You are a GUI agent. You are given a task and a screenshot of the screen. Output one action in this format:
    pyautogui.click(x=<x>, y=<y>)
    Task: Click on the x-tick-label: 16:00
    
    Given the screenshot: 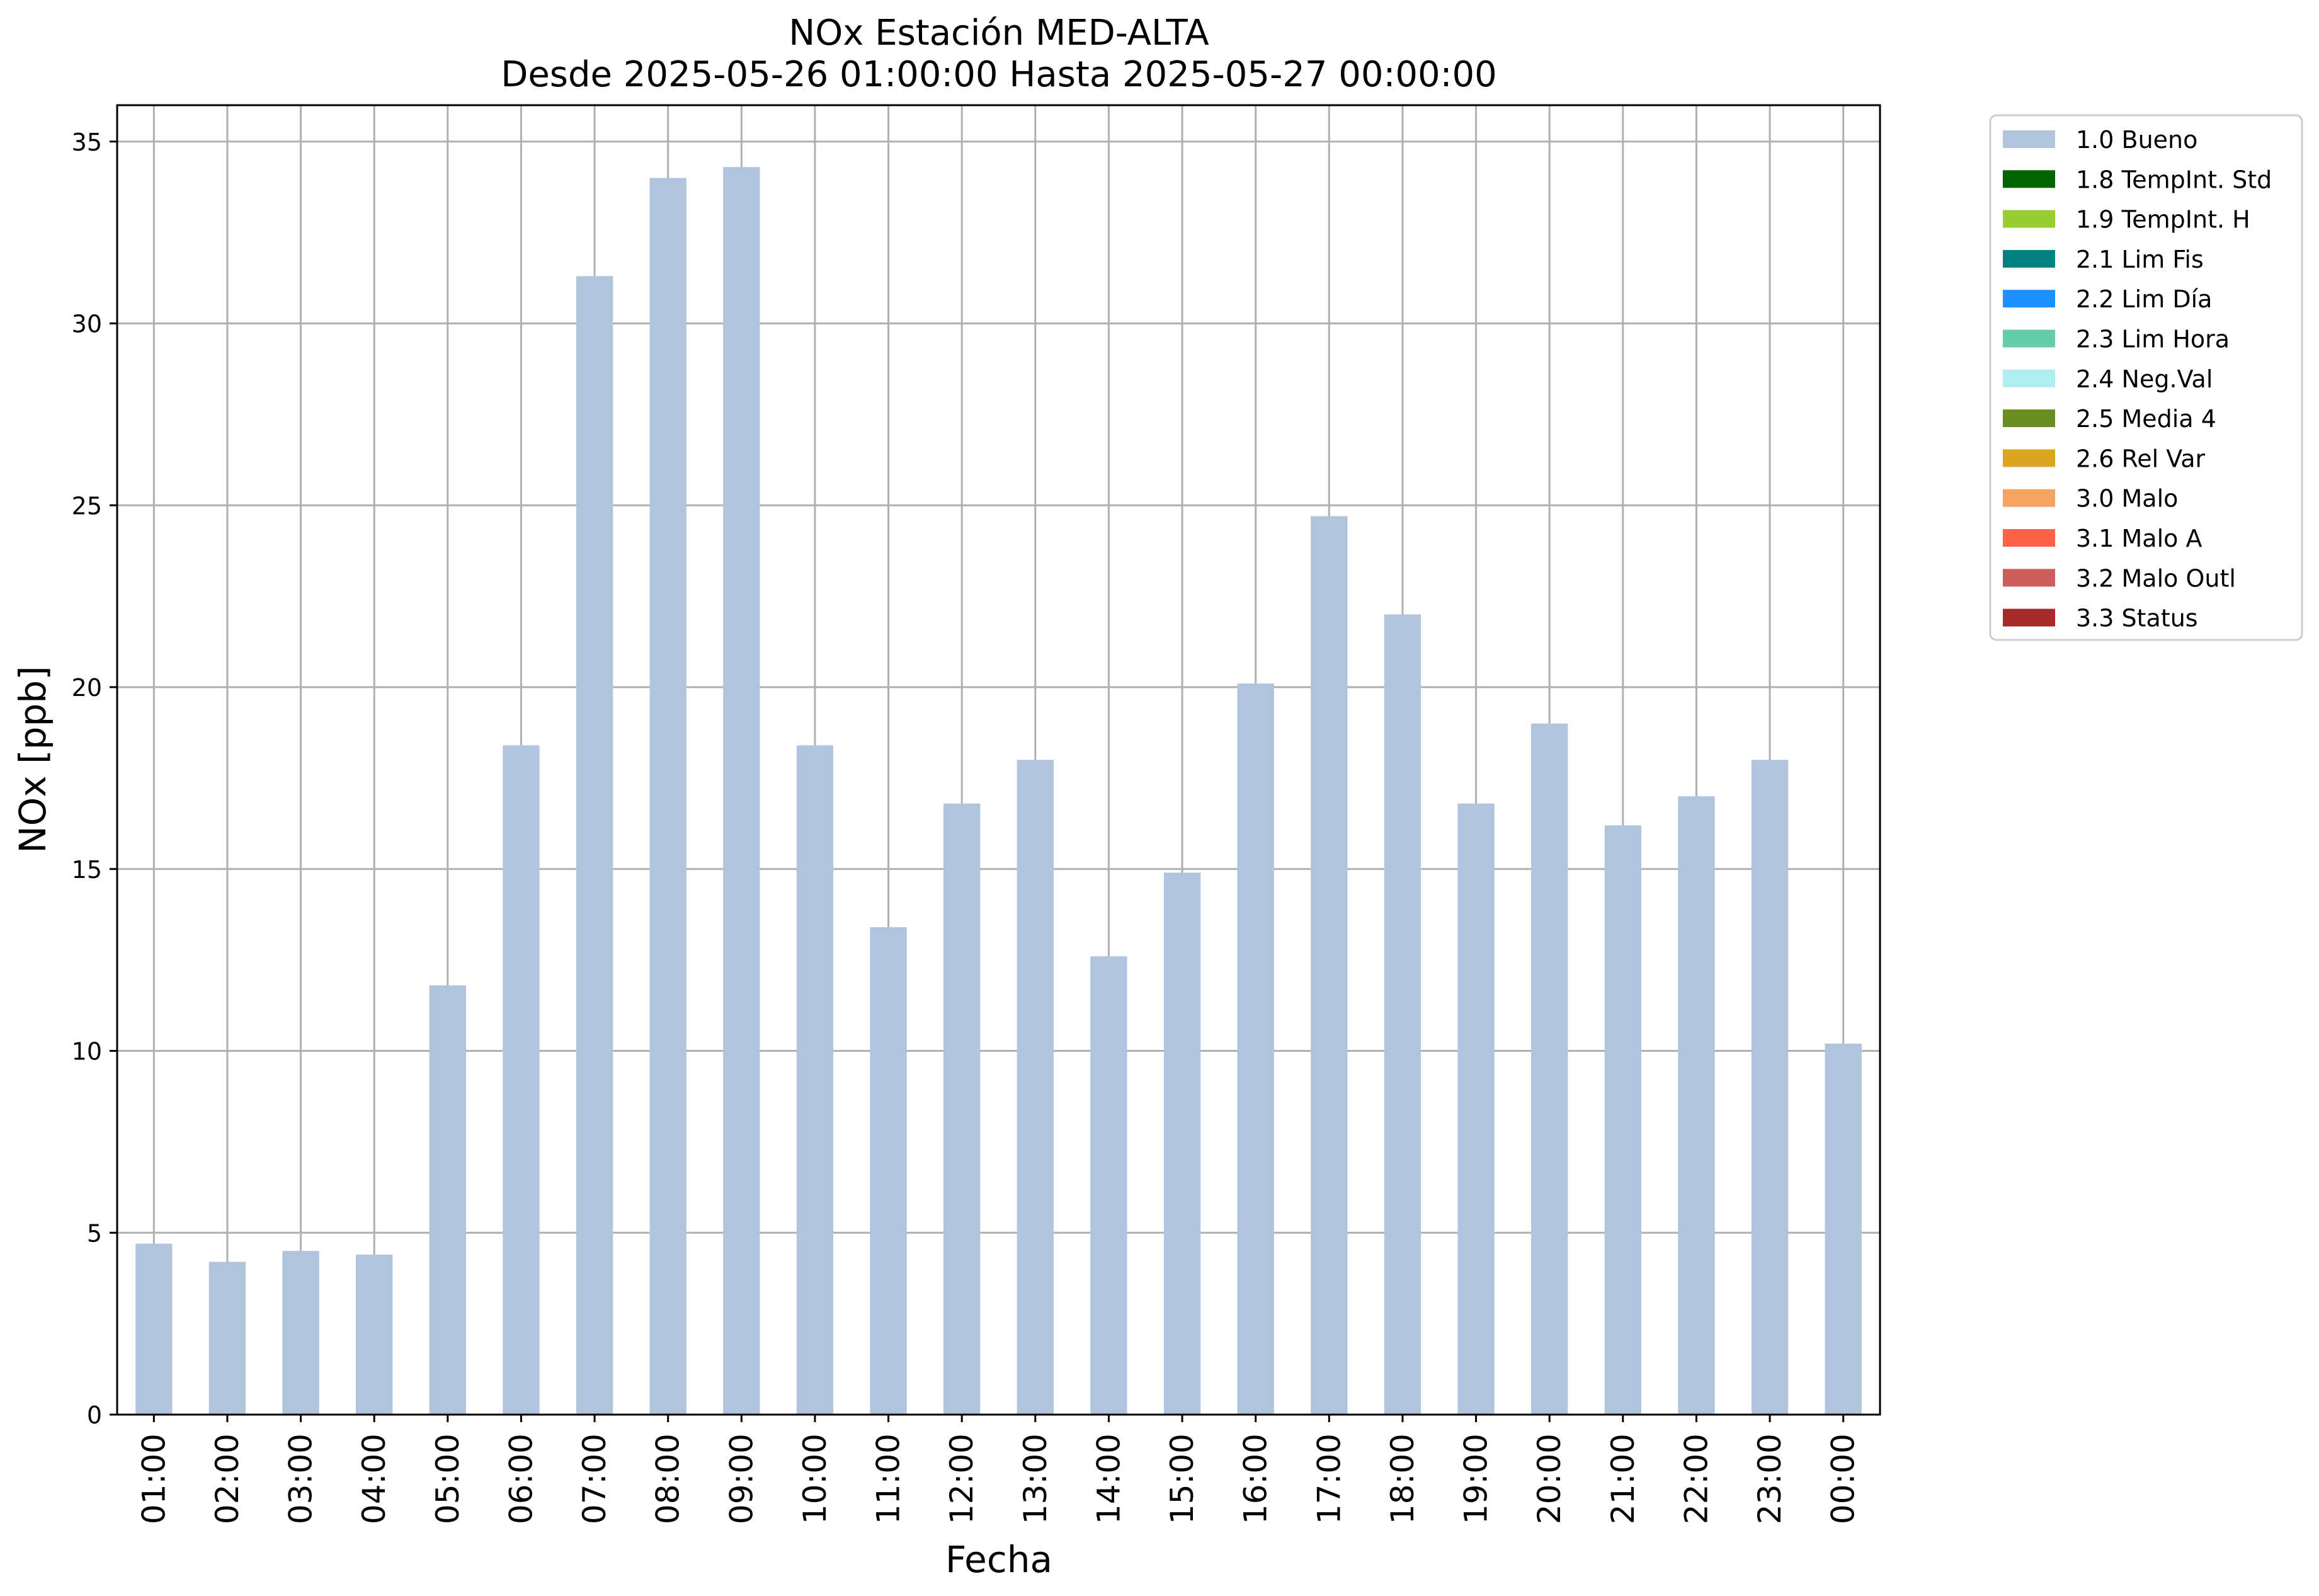 What is the action you would take?
    pyautogui.click(x=1256, y=1479)
    